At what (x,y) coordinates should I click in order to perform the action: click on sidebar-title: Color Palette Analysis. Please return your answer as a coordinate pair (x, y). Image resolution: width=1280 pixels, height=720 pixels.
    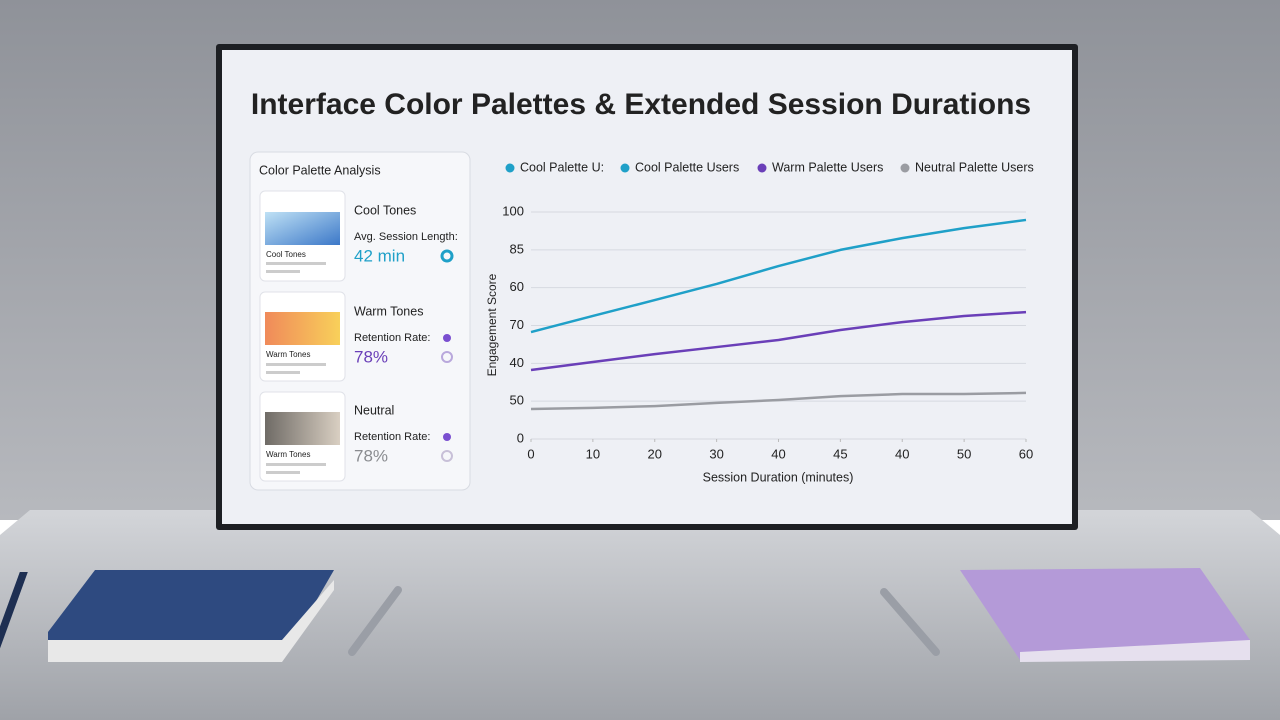
    Looking at the image, I should click on (320, 170).